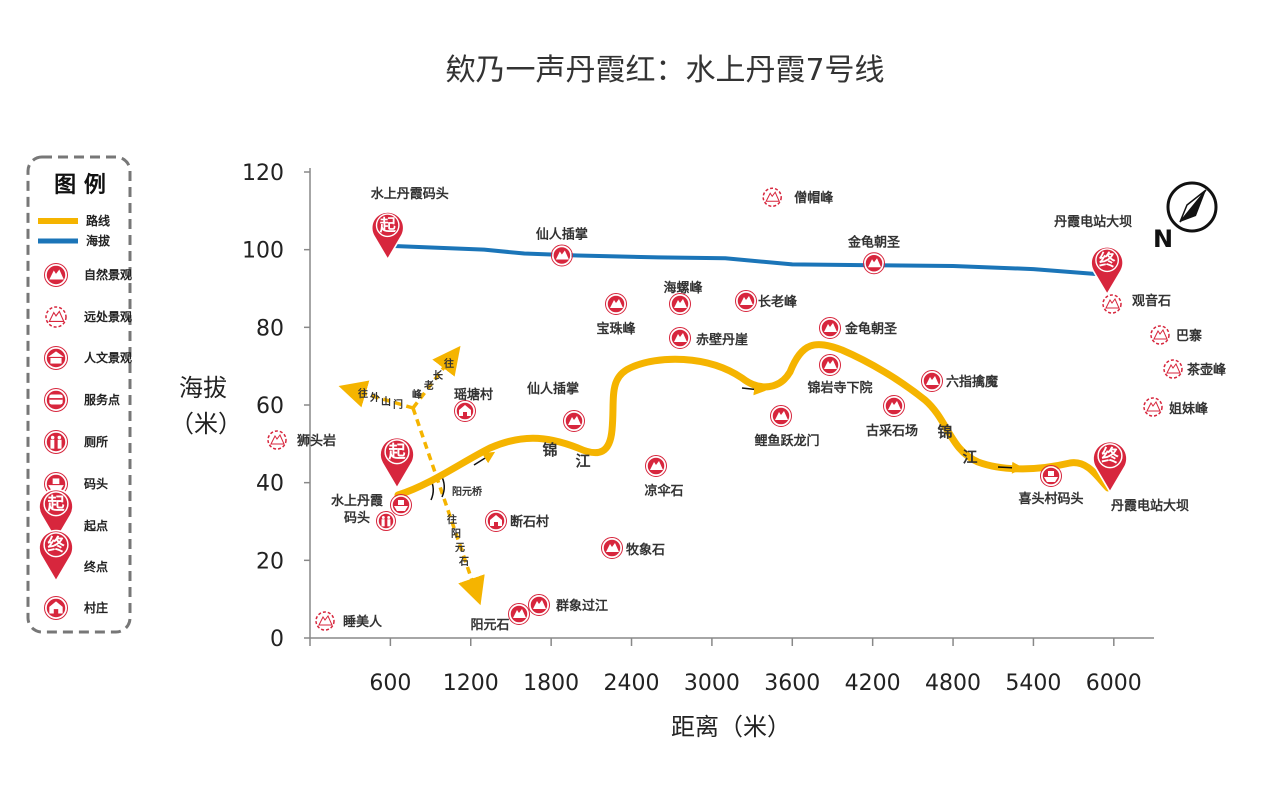  I want to click on legend-label-6: 厕所, so click(96, 441).